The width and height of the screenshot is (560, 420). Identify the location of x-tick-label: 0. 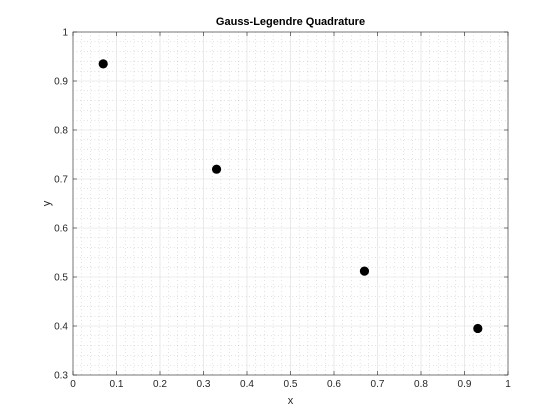
(73, 384).